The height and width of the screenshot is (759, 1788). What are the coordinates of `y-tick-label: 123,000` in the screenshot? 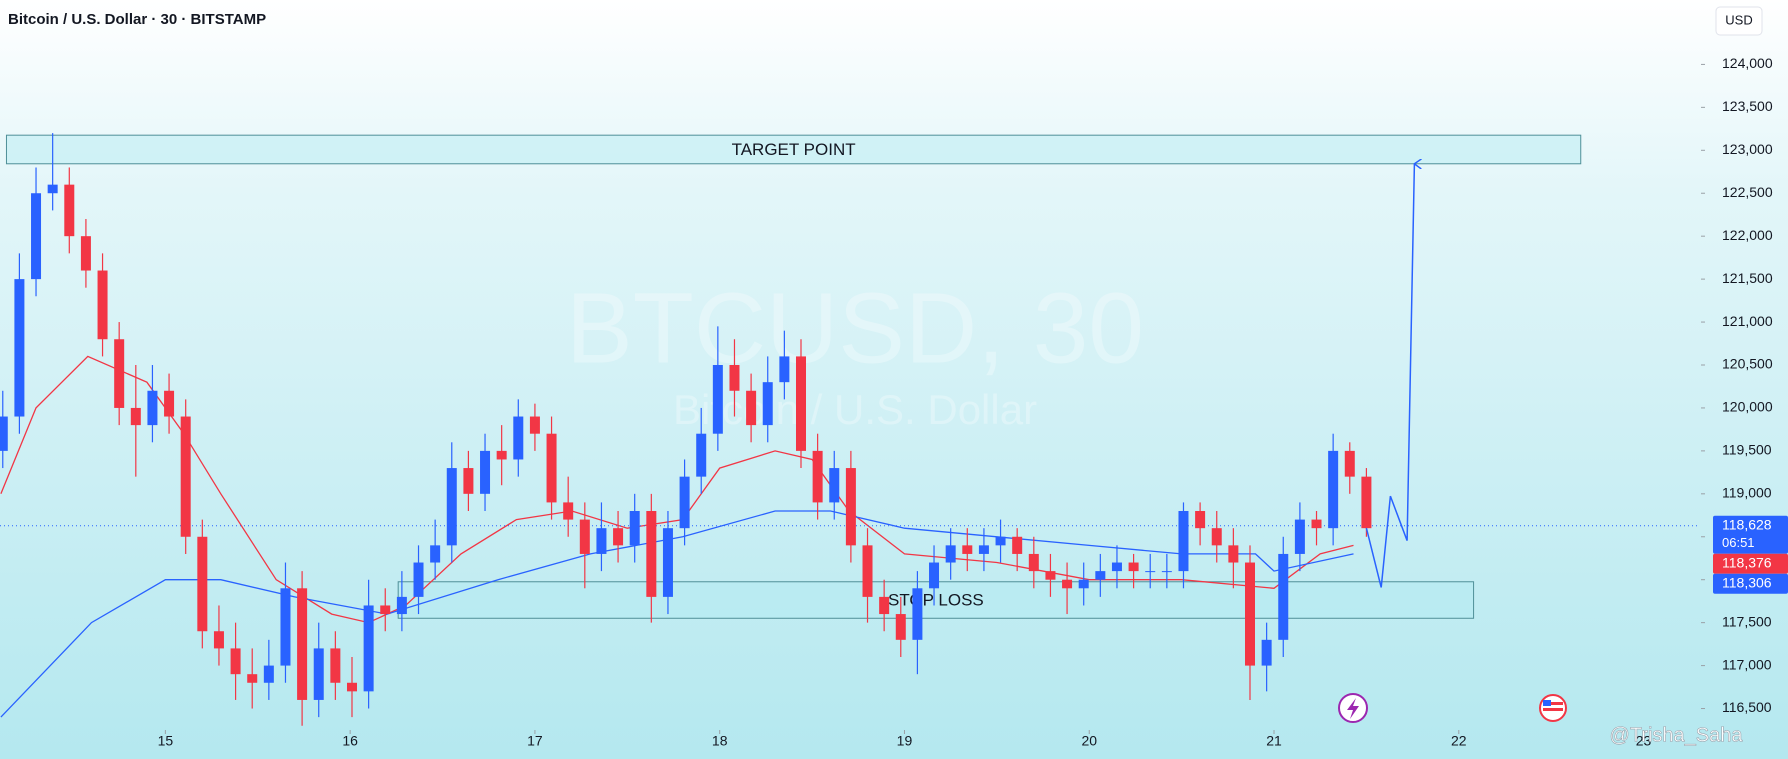 It's located at (1747, 149).